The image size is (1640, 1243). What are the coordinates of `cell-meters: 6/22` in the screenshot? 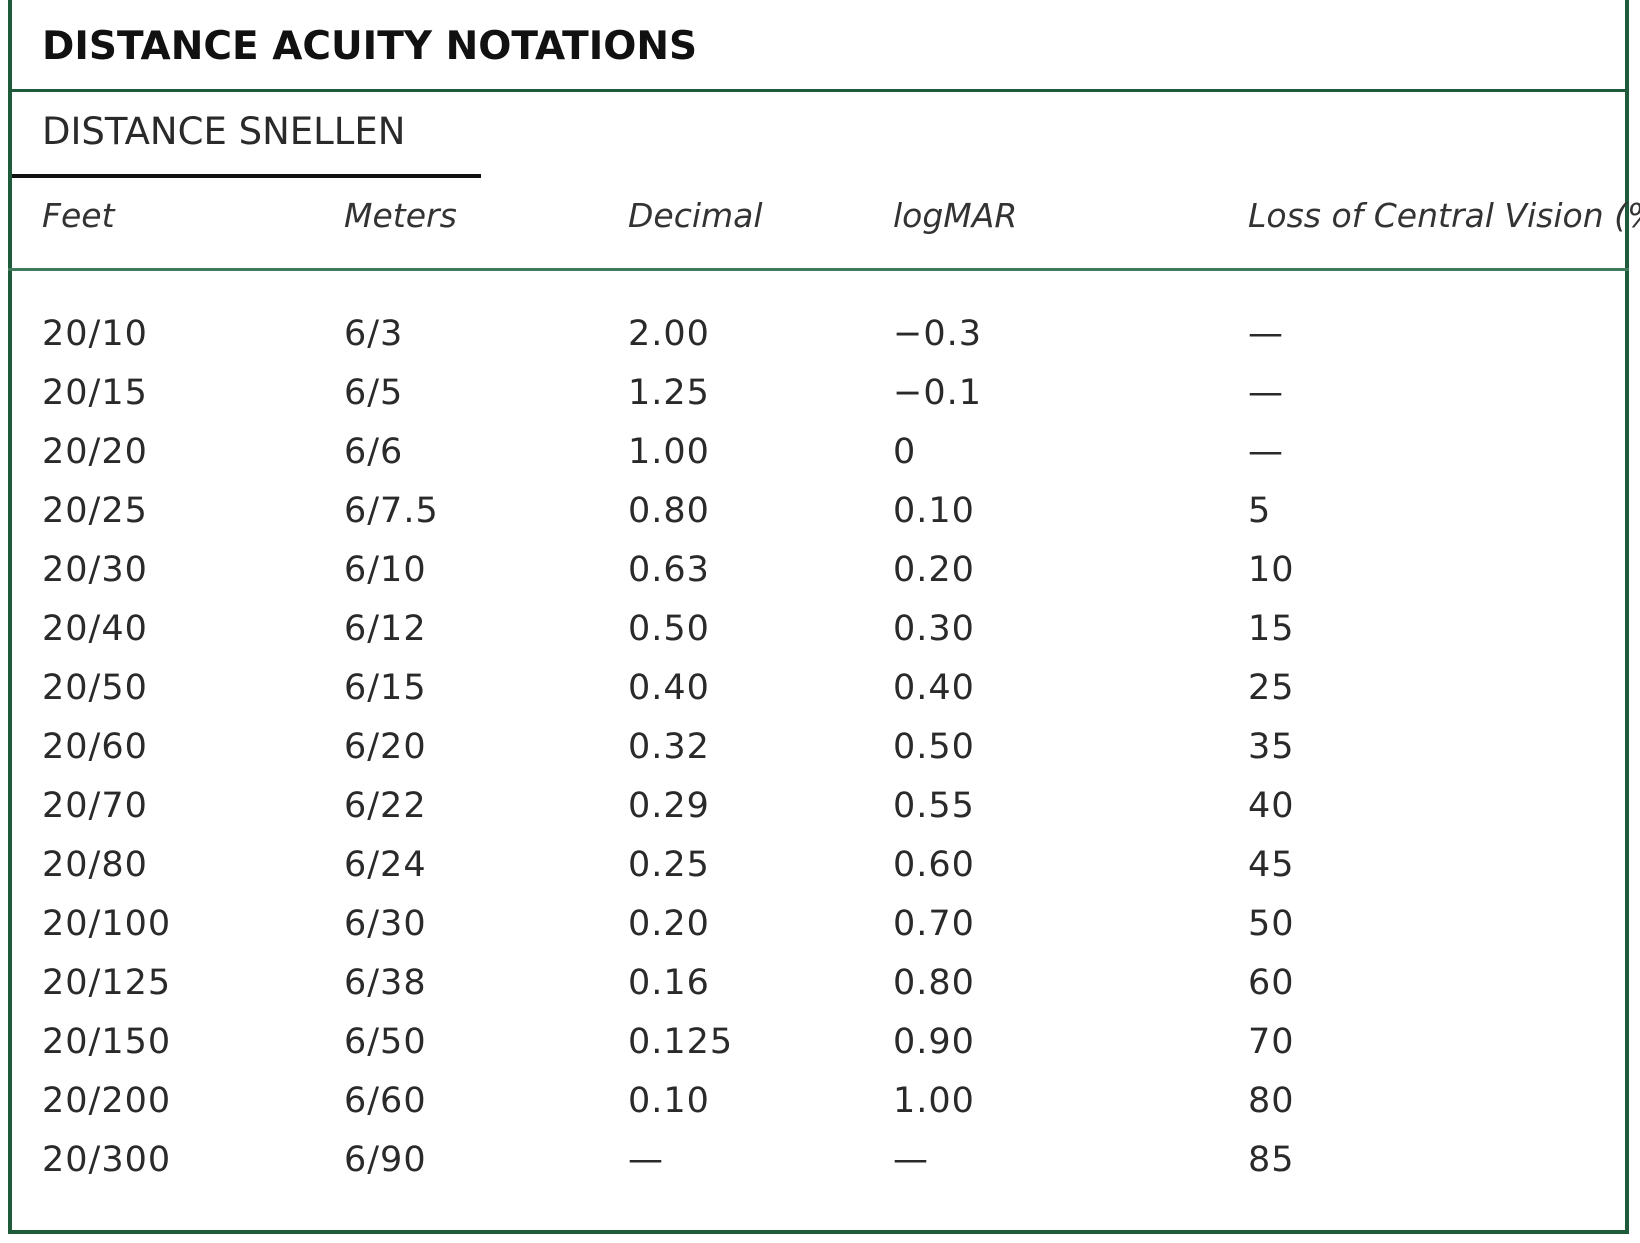 It's located at (385, 806).